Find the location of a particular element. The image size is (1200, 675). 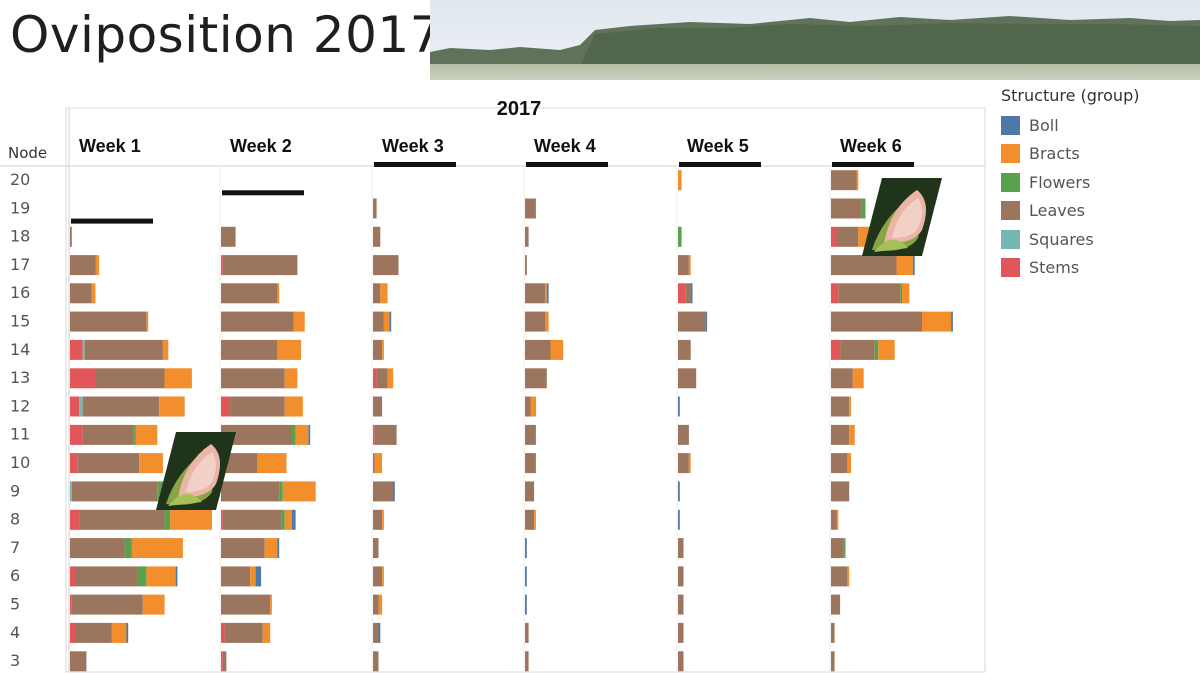

legend-title: Structure (group) is located at coordinates (1070, 95).